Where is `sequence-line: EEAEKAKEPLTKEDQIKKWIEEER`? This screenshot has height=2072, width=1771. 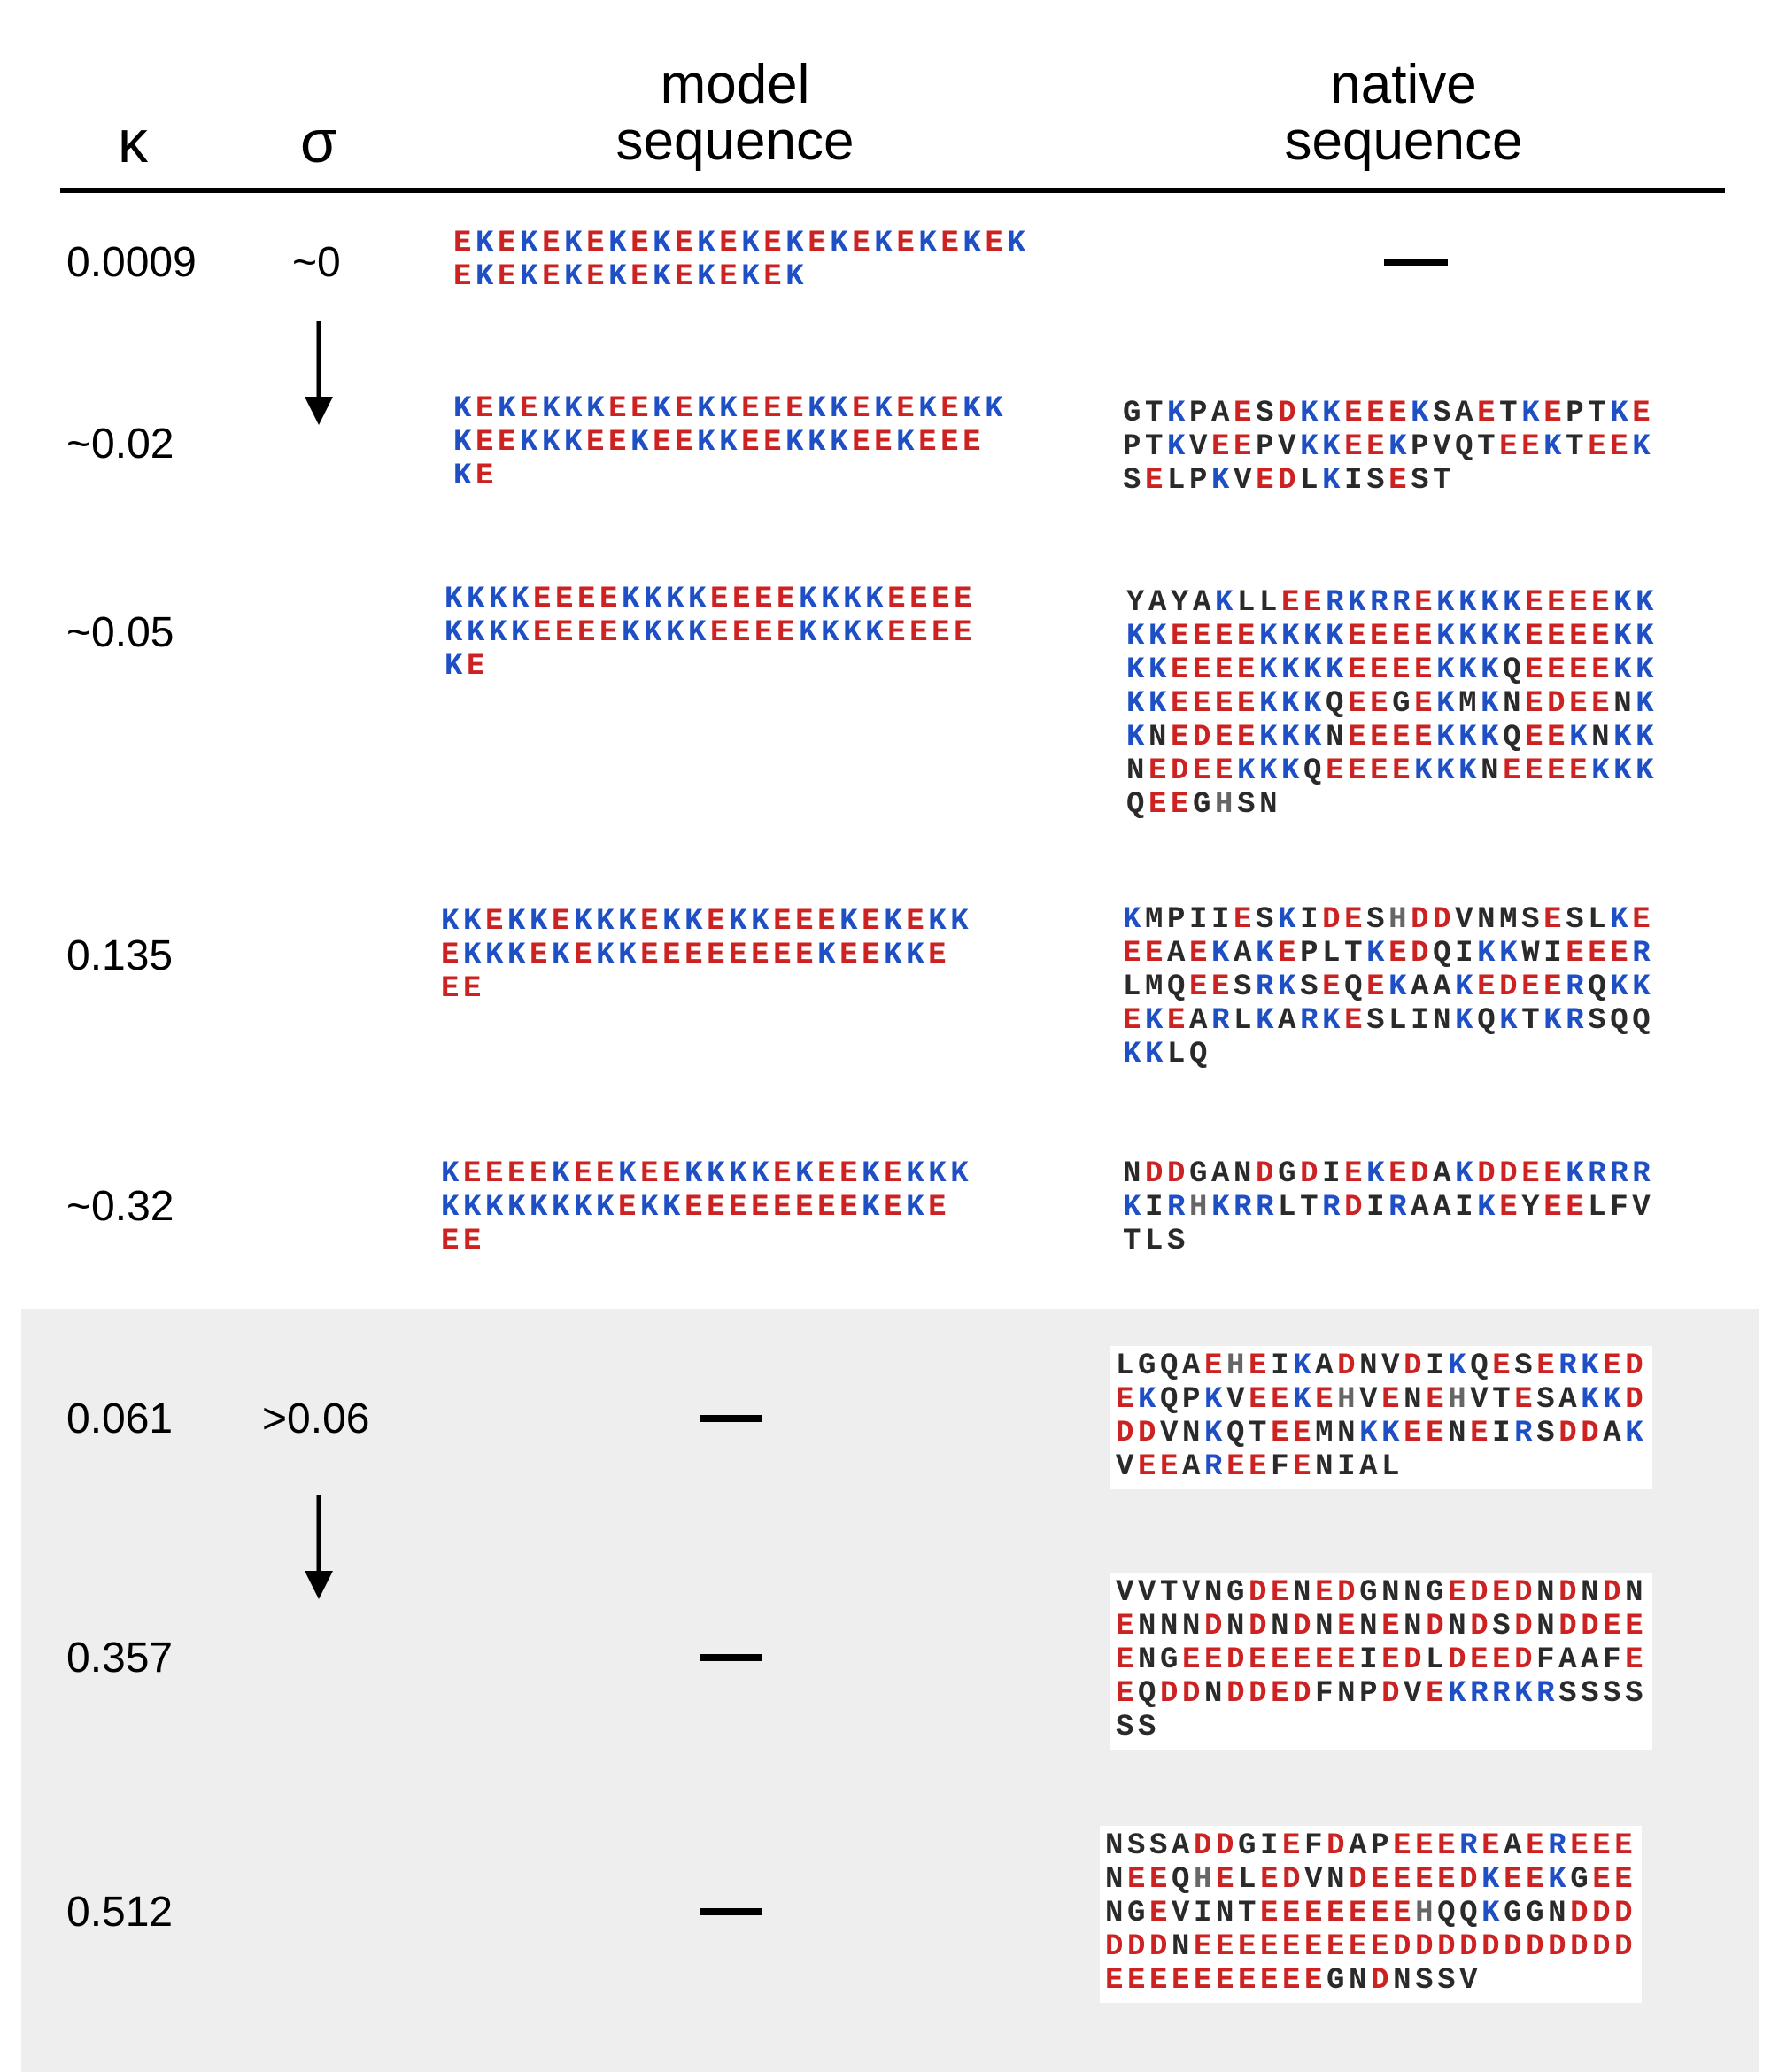 sequence-line: EEAEKAKEPLTKEDQIKKWIEEER is located at coordinates (1389, 953).